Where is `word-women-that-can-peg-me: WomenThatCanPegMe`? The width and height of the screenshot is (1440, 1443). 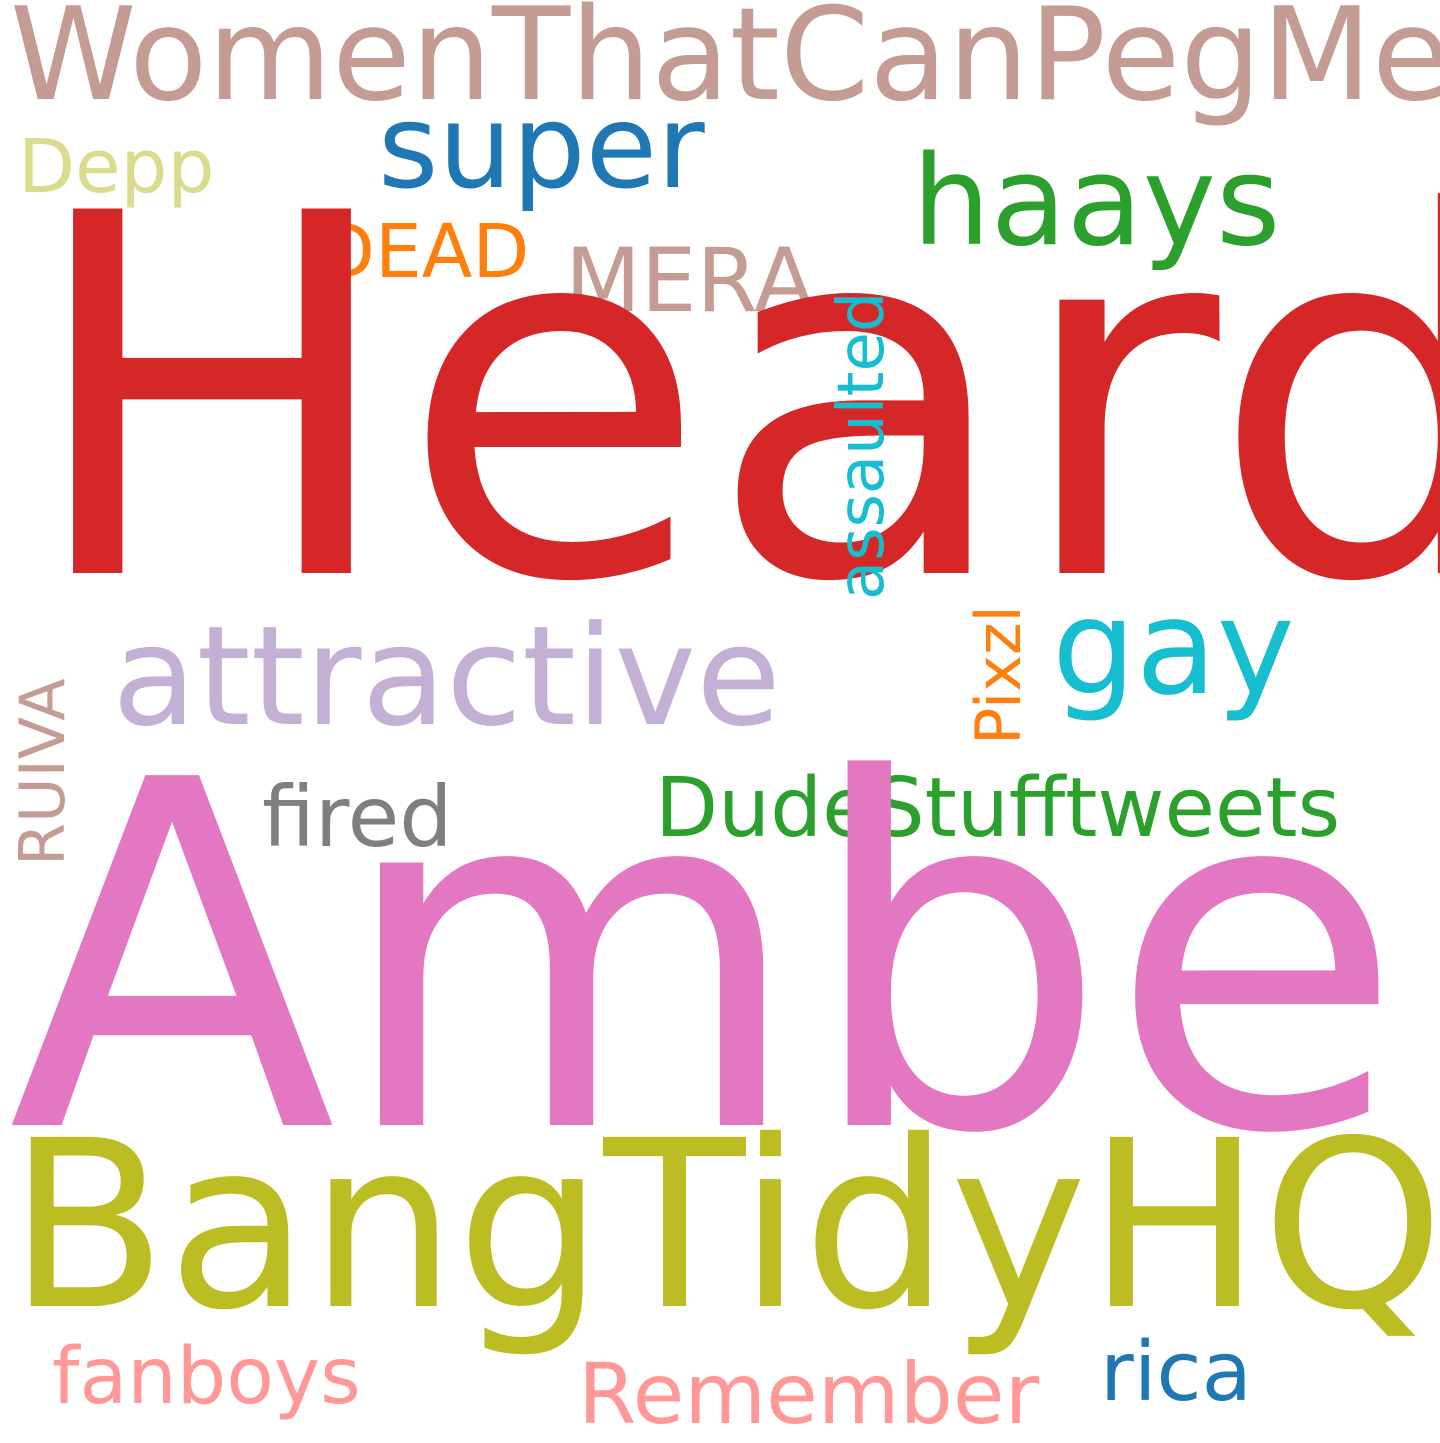 word-women-that-can-peg-me: WomenThatCanPegMe is located at coordinates (725, 65).